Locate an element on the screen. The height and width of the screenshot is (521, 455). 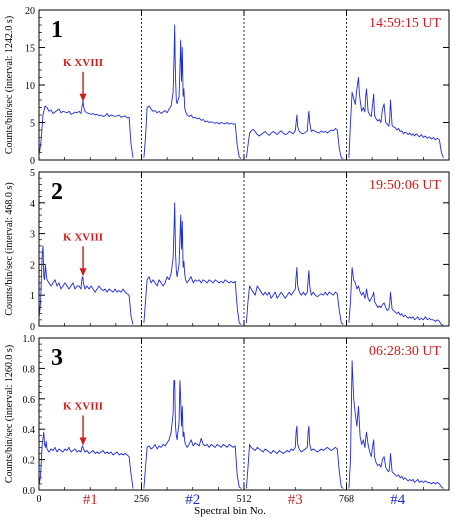
panel-3-timestamp: 06:28:30 UT is located at coordinates (405, 351).